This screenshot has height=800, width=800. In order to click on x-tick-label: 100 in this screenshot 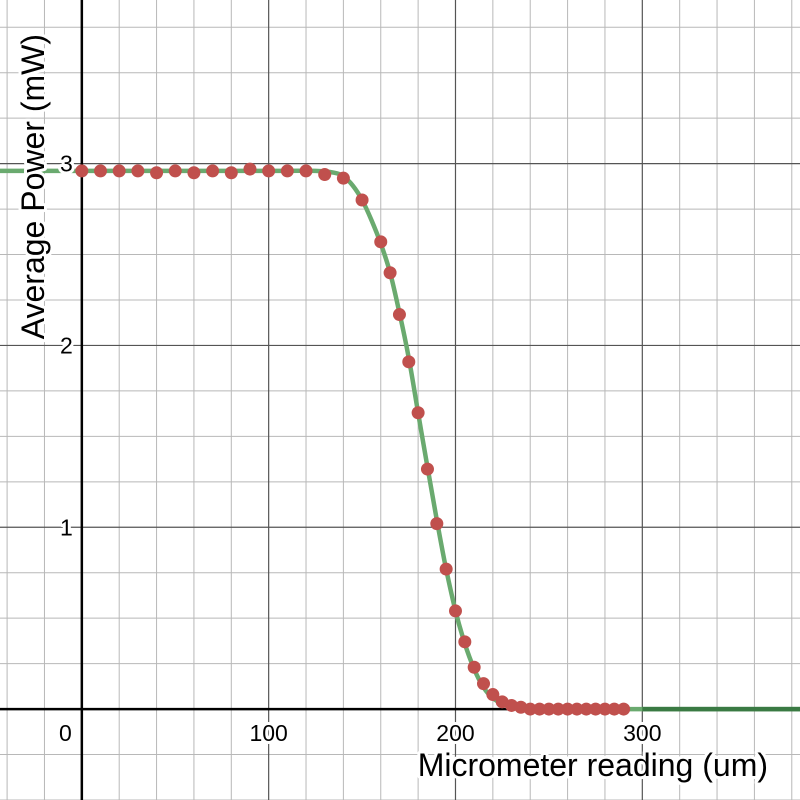, I will do `click(268, 733)`.